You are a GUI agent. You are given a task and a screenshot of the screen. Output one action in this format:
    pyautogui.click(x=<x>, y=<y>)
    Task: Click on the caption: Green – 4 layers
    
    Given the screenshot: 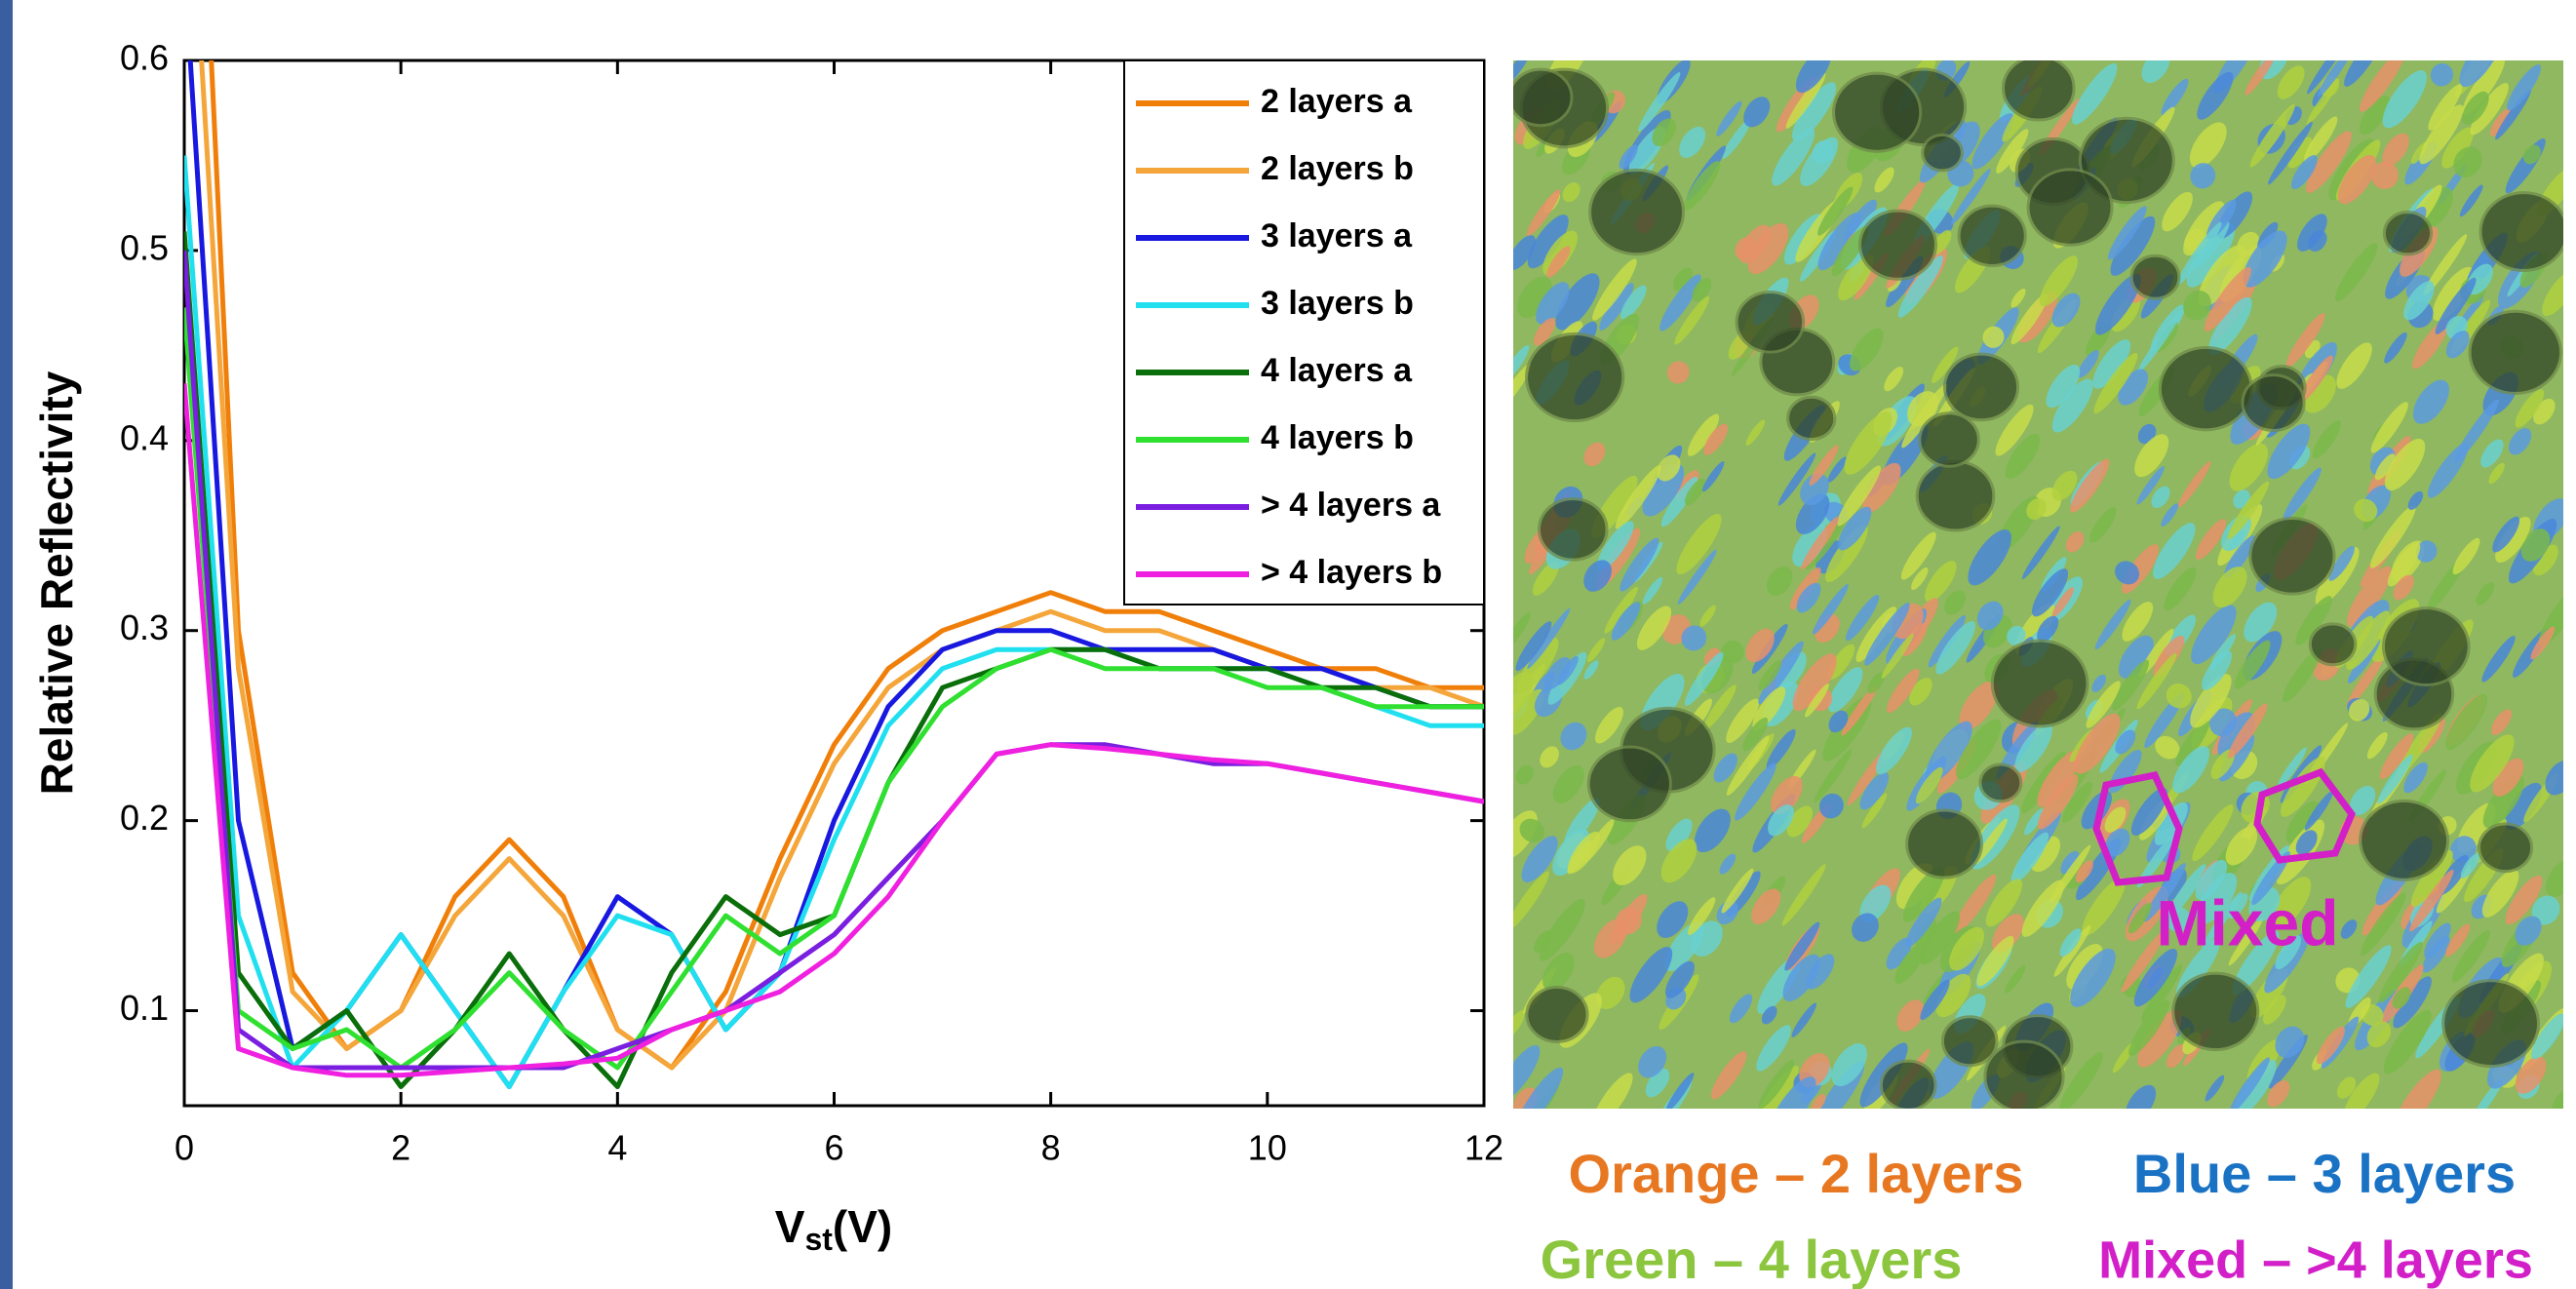 What is the action you would take?
    pyautogui.click(x=1752, y=1259)
    